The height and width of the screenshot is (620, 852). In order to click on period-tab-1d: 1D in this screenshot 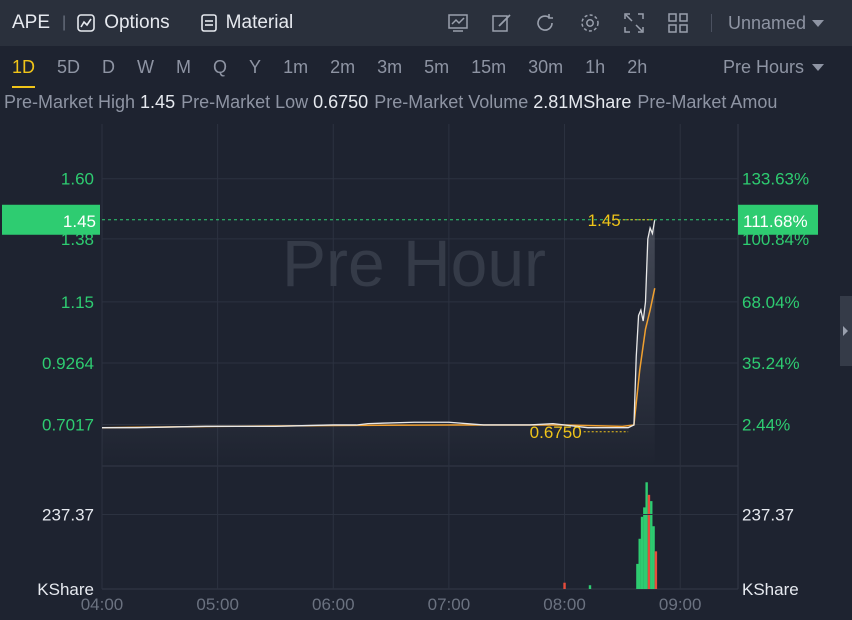, I will do `click(22, 67)`.